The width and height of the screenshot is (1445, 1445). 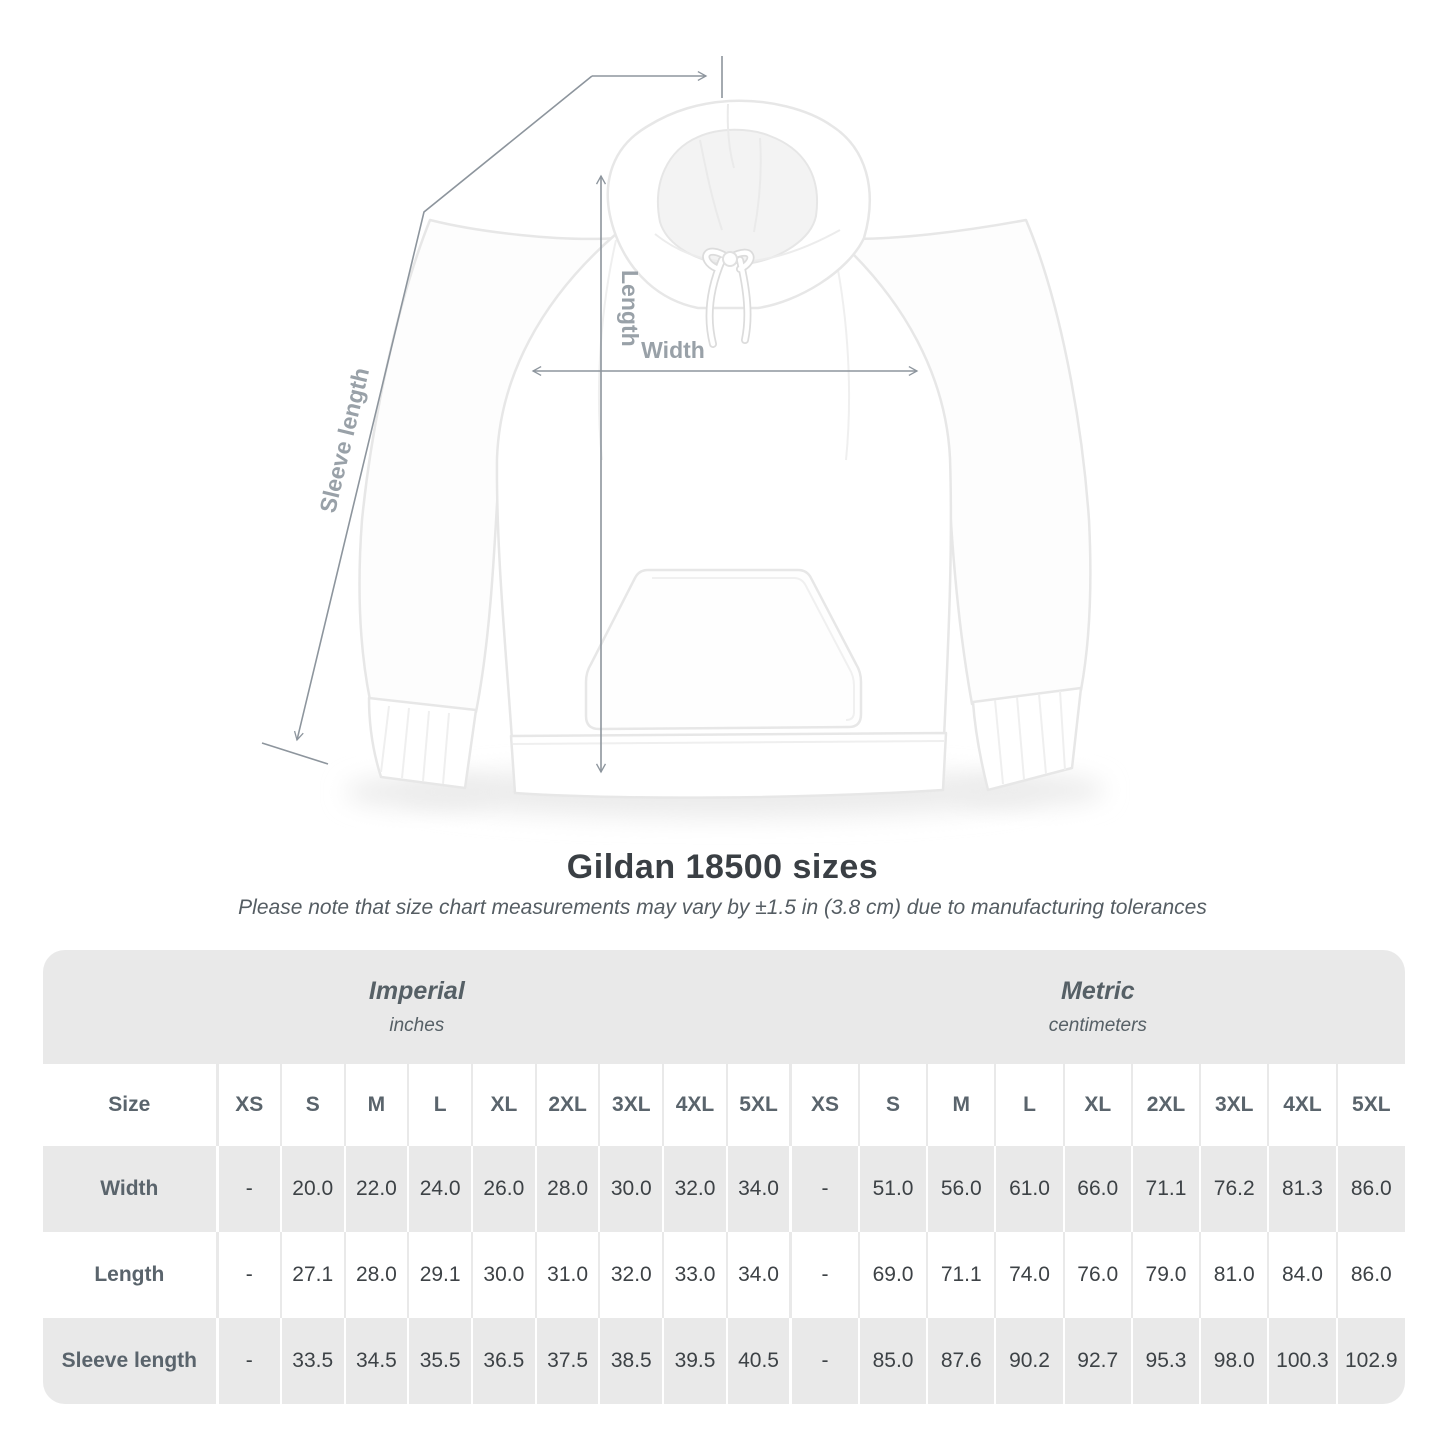 I want to click on imperial-group-unit: inches, so click(x=417, y=1025).